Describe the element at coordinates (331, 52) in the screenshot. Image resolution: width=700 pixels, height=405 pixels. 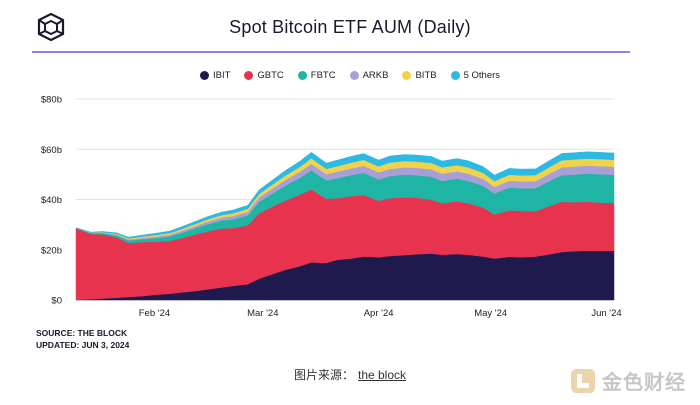
I see `header-divider` at that location.